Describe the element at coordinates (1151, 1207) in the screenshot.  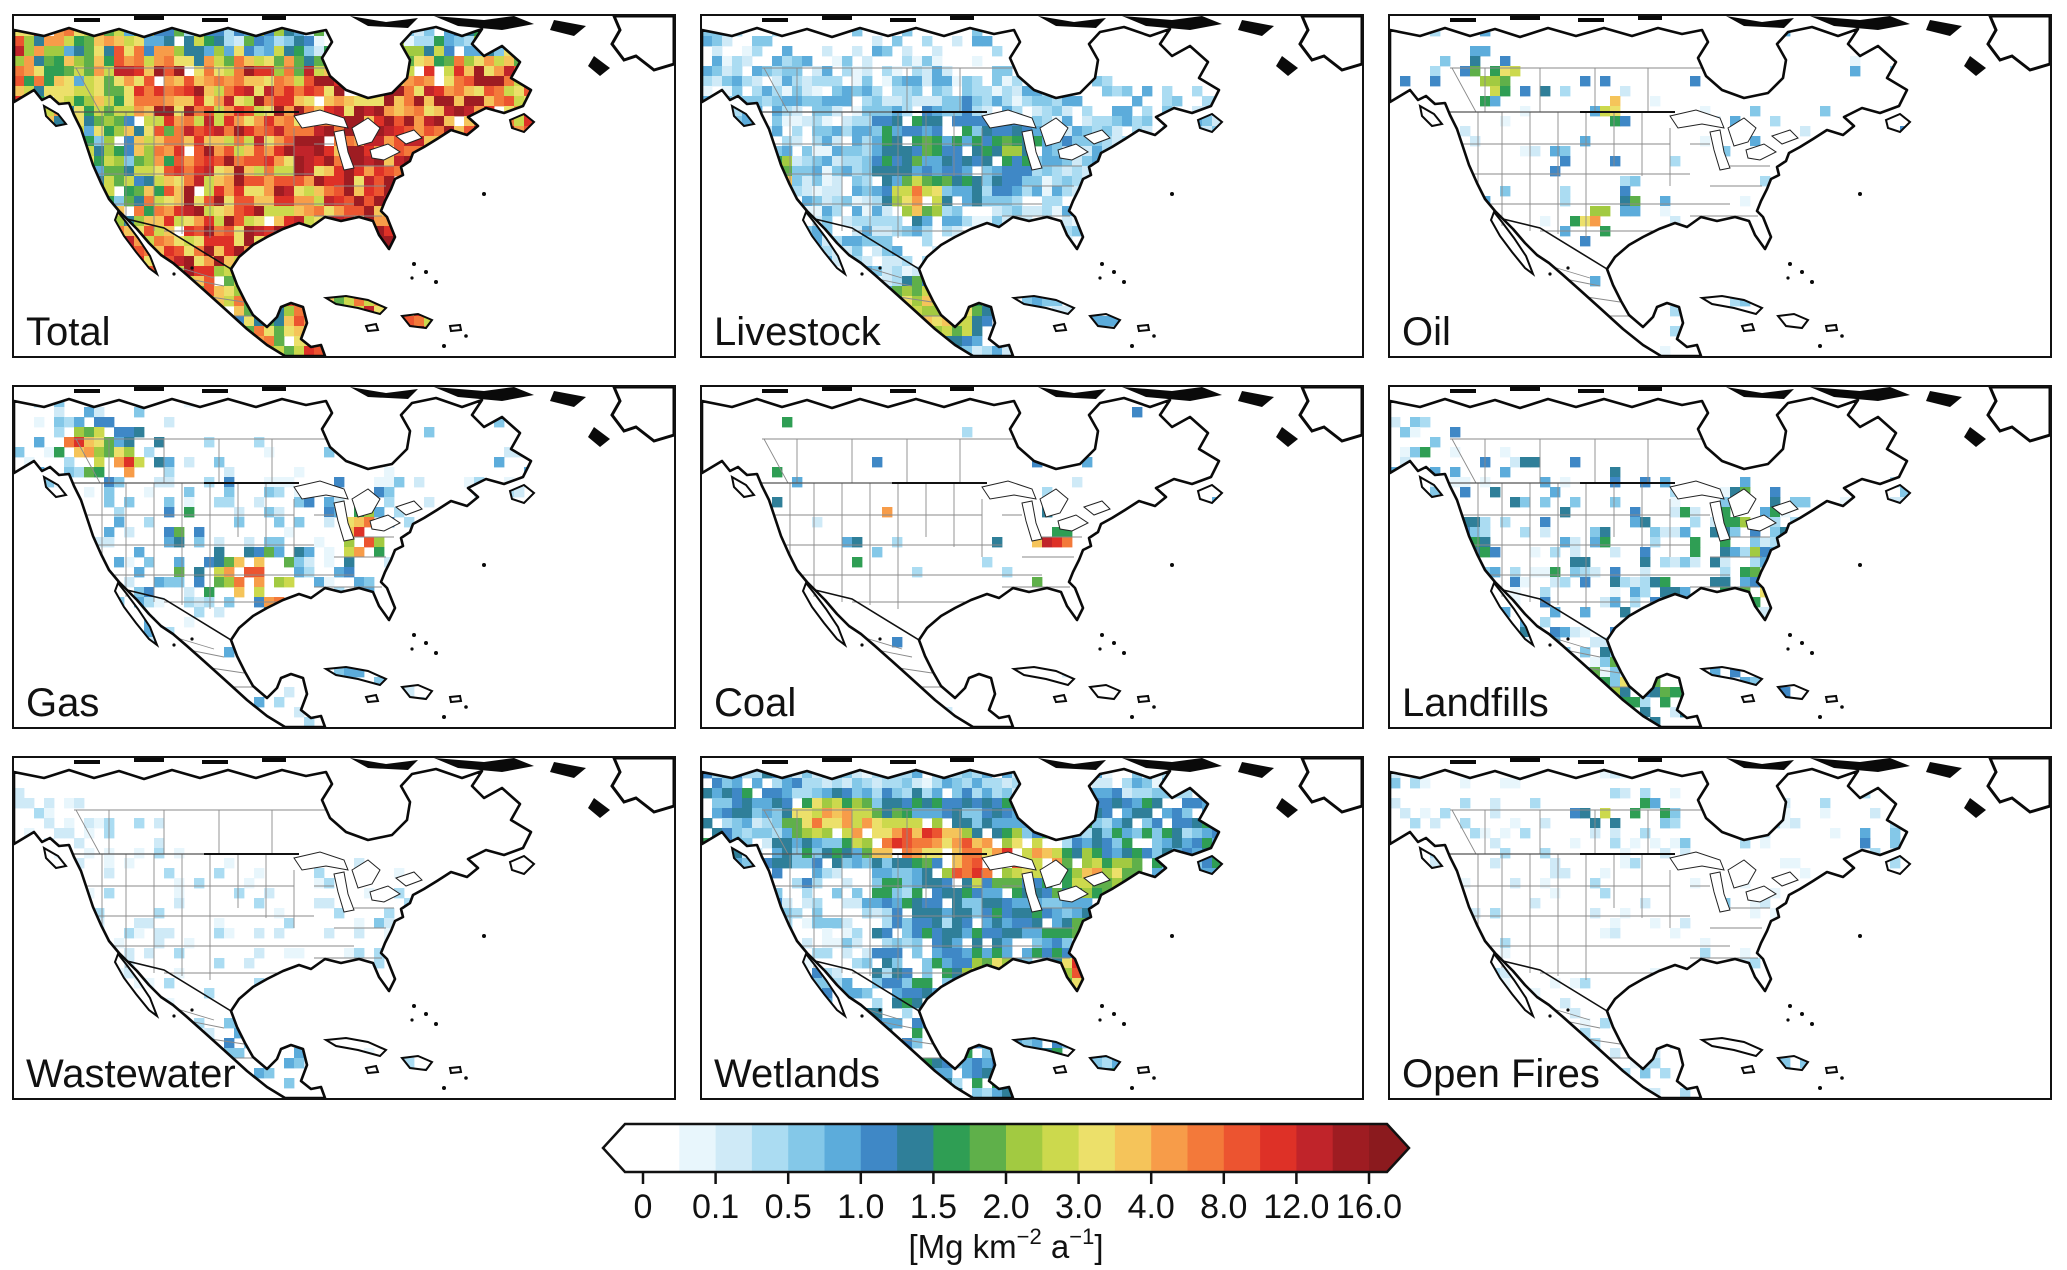
I see `colorbar-tick-label: 4.0` at that location.